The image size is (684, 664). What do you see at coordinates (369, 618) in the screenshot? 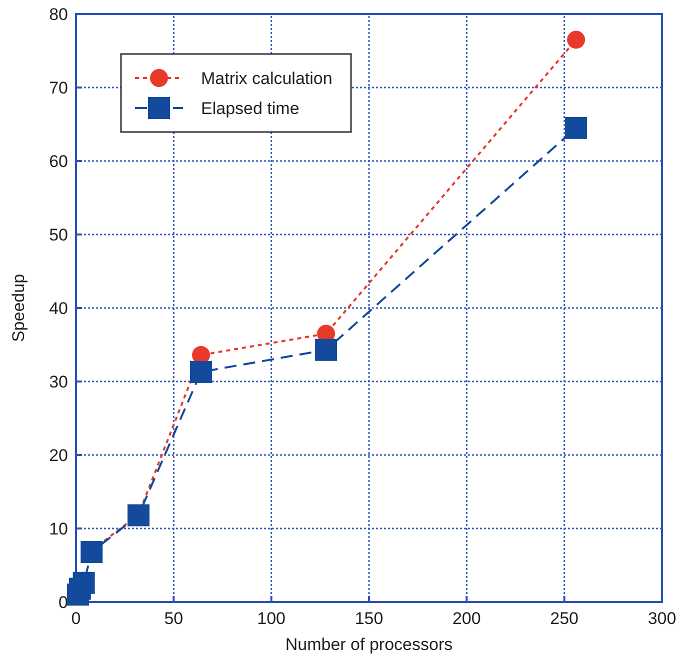
I see `x-tick-label: 150` at bounding box center [369, 618].